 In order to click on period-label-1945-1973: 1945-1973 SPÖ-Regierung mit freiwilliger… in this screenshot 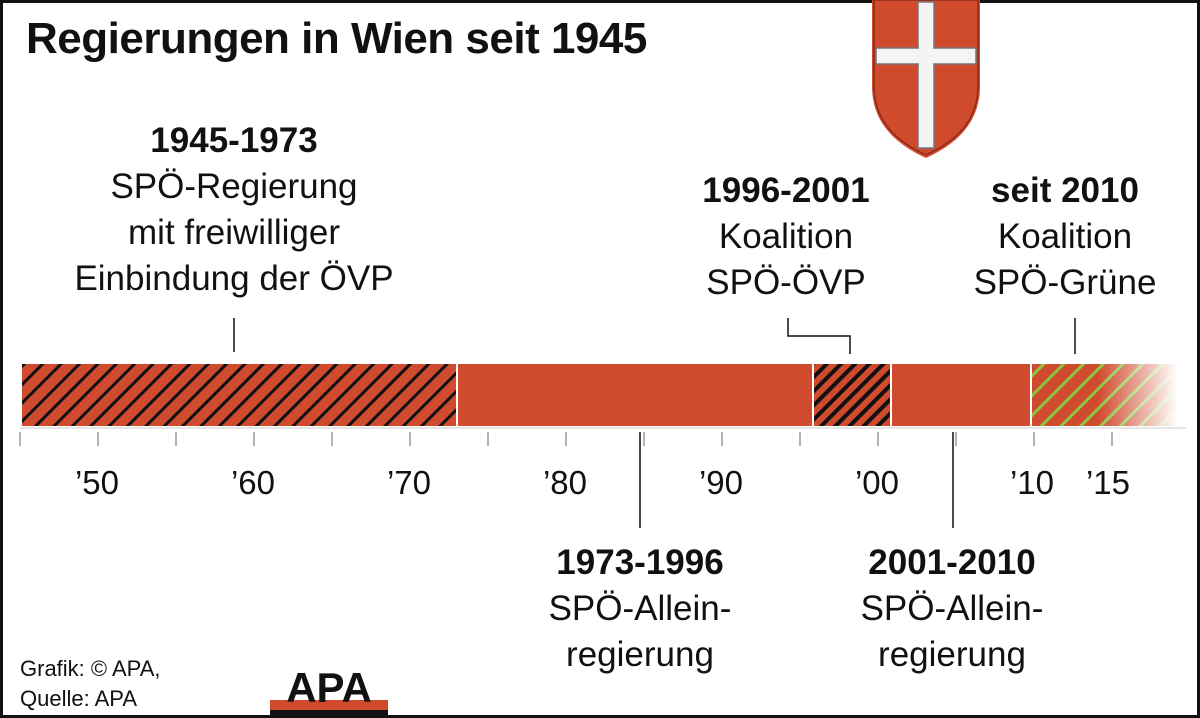, I will do `click(234, 210)`.